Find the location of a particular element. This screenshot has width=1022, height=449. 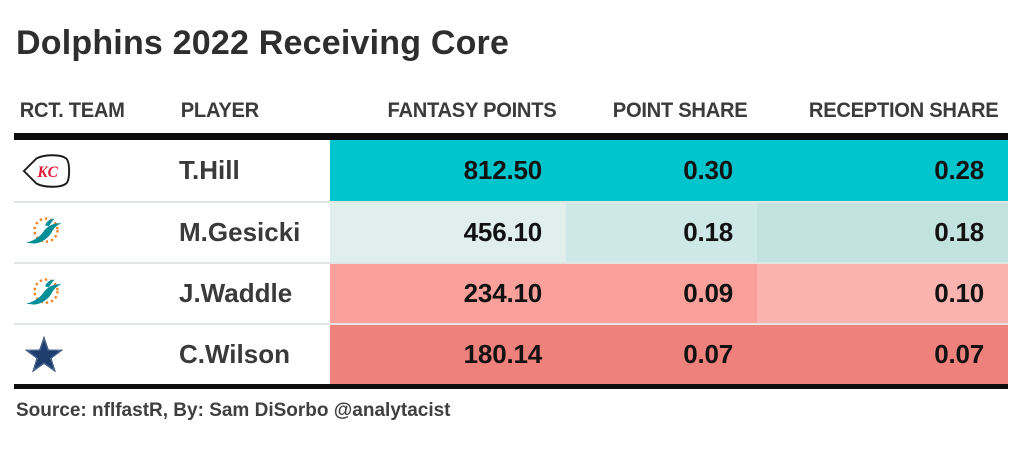

table-row: KC T.Hill 812.50 0.30 0.28 is located at coordinates (511, 170).